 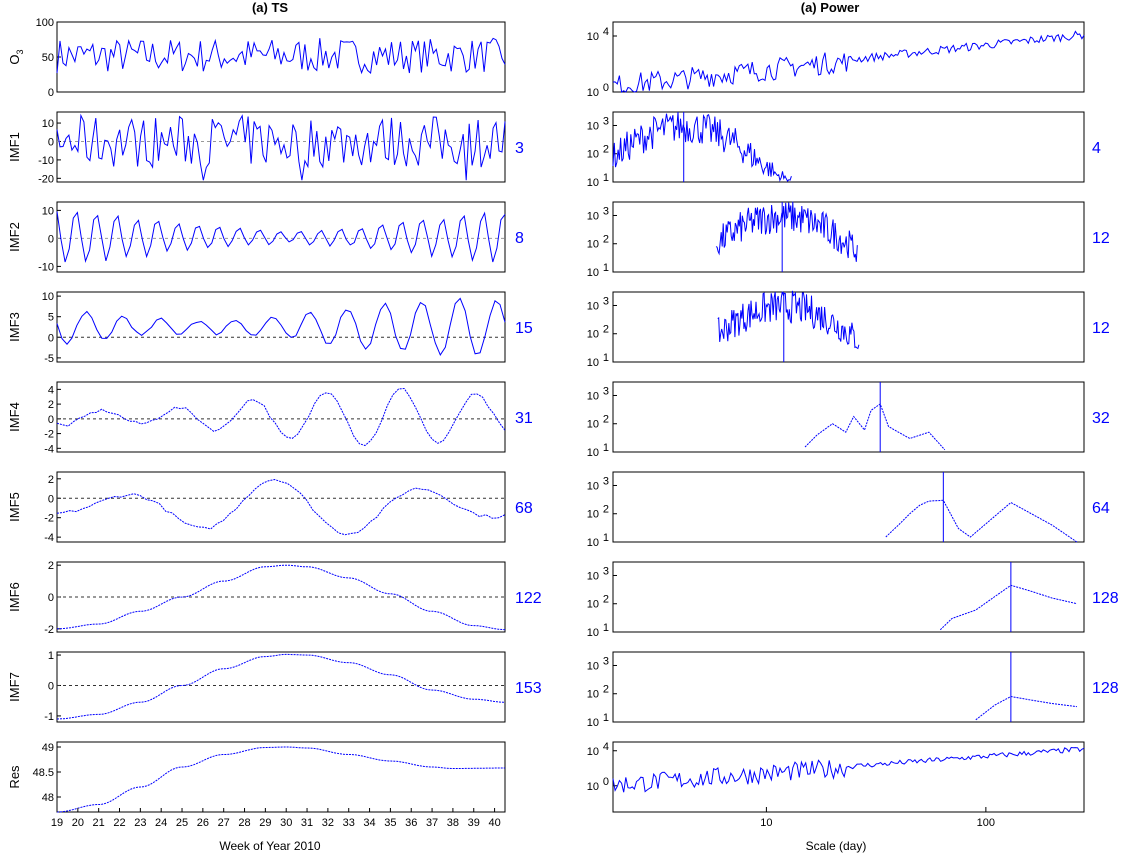 I want to click on power-panel-5-ytick-exp: 1, so click(x=606, y=448).